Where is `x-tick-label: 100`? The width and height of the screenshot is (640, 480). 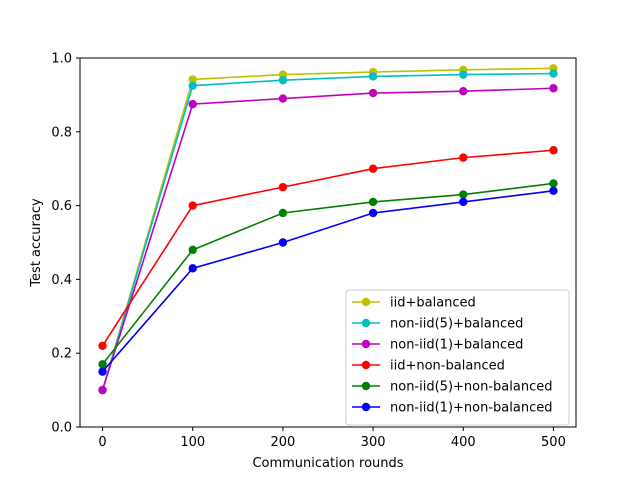 x-tick-label: 100 is located at coordinates (192, 442).